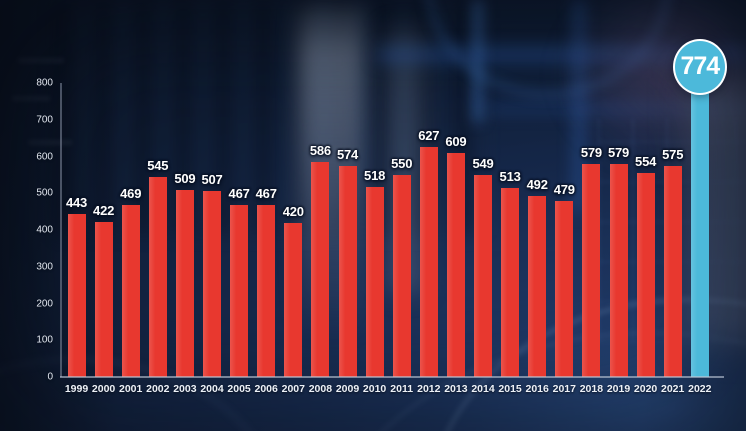  Describe the element at coordinates (76, 295) in the screenshot. I see `bar-1999` at that location.